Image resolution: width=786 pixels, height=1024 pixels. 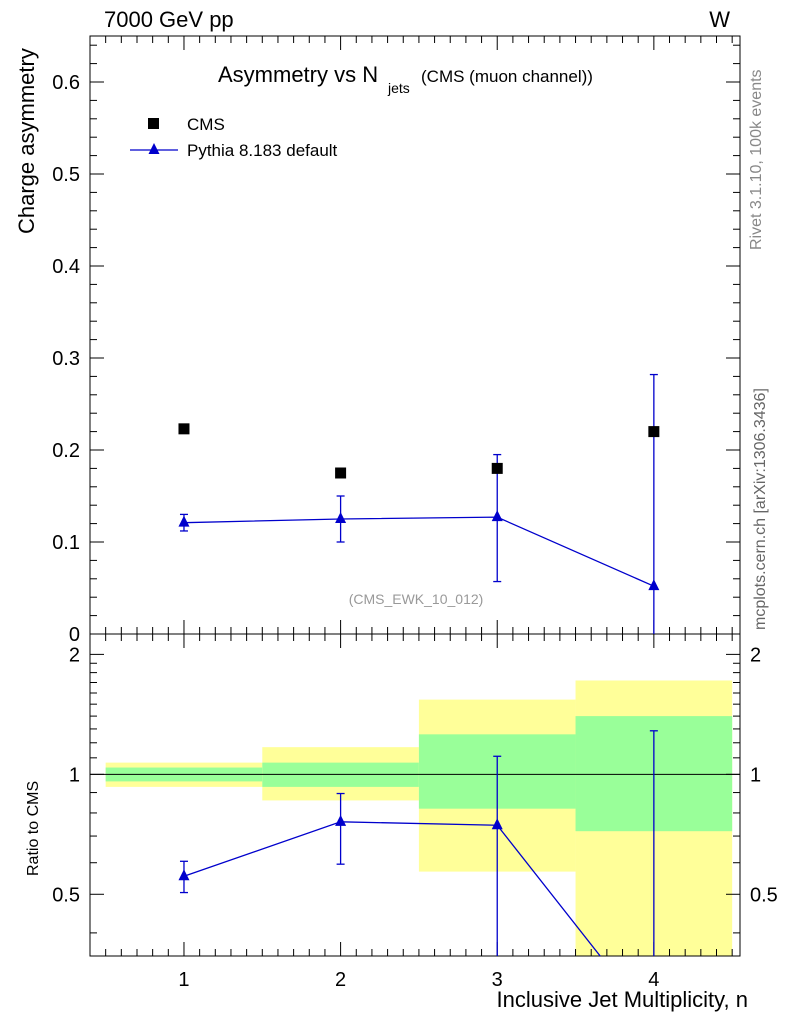 I want to click on legend-pythia-marker, so click(x=154, y=148).